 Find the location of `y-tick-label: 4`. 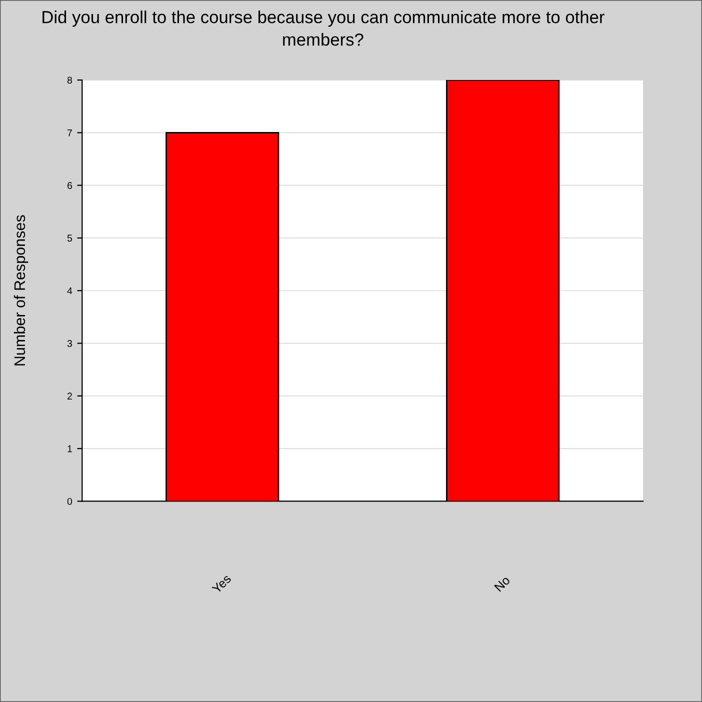

y-tick-label: 4 is located at coordinates (69, 290).